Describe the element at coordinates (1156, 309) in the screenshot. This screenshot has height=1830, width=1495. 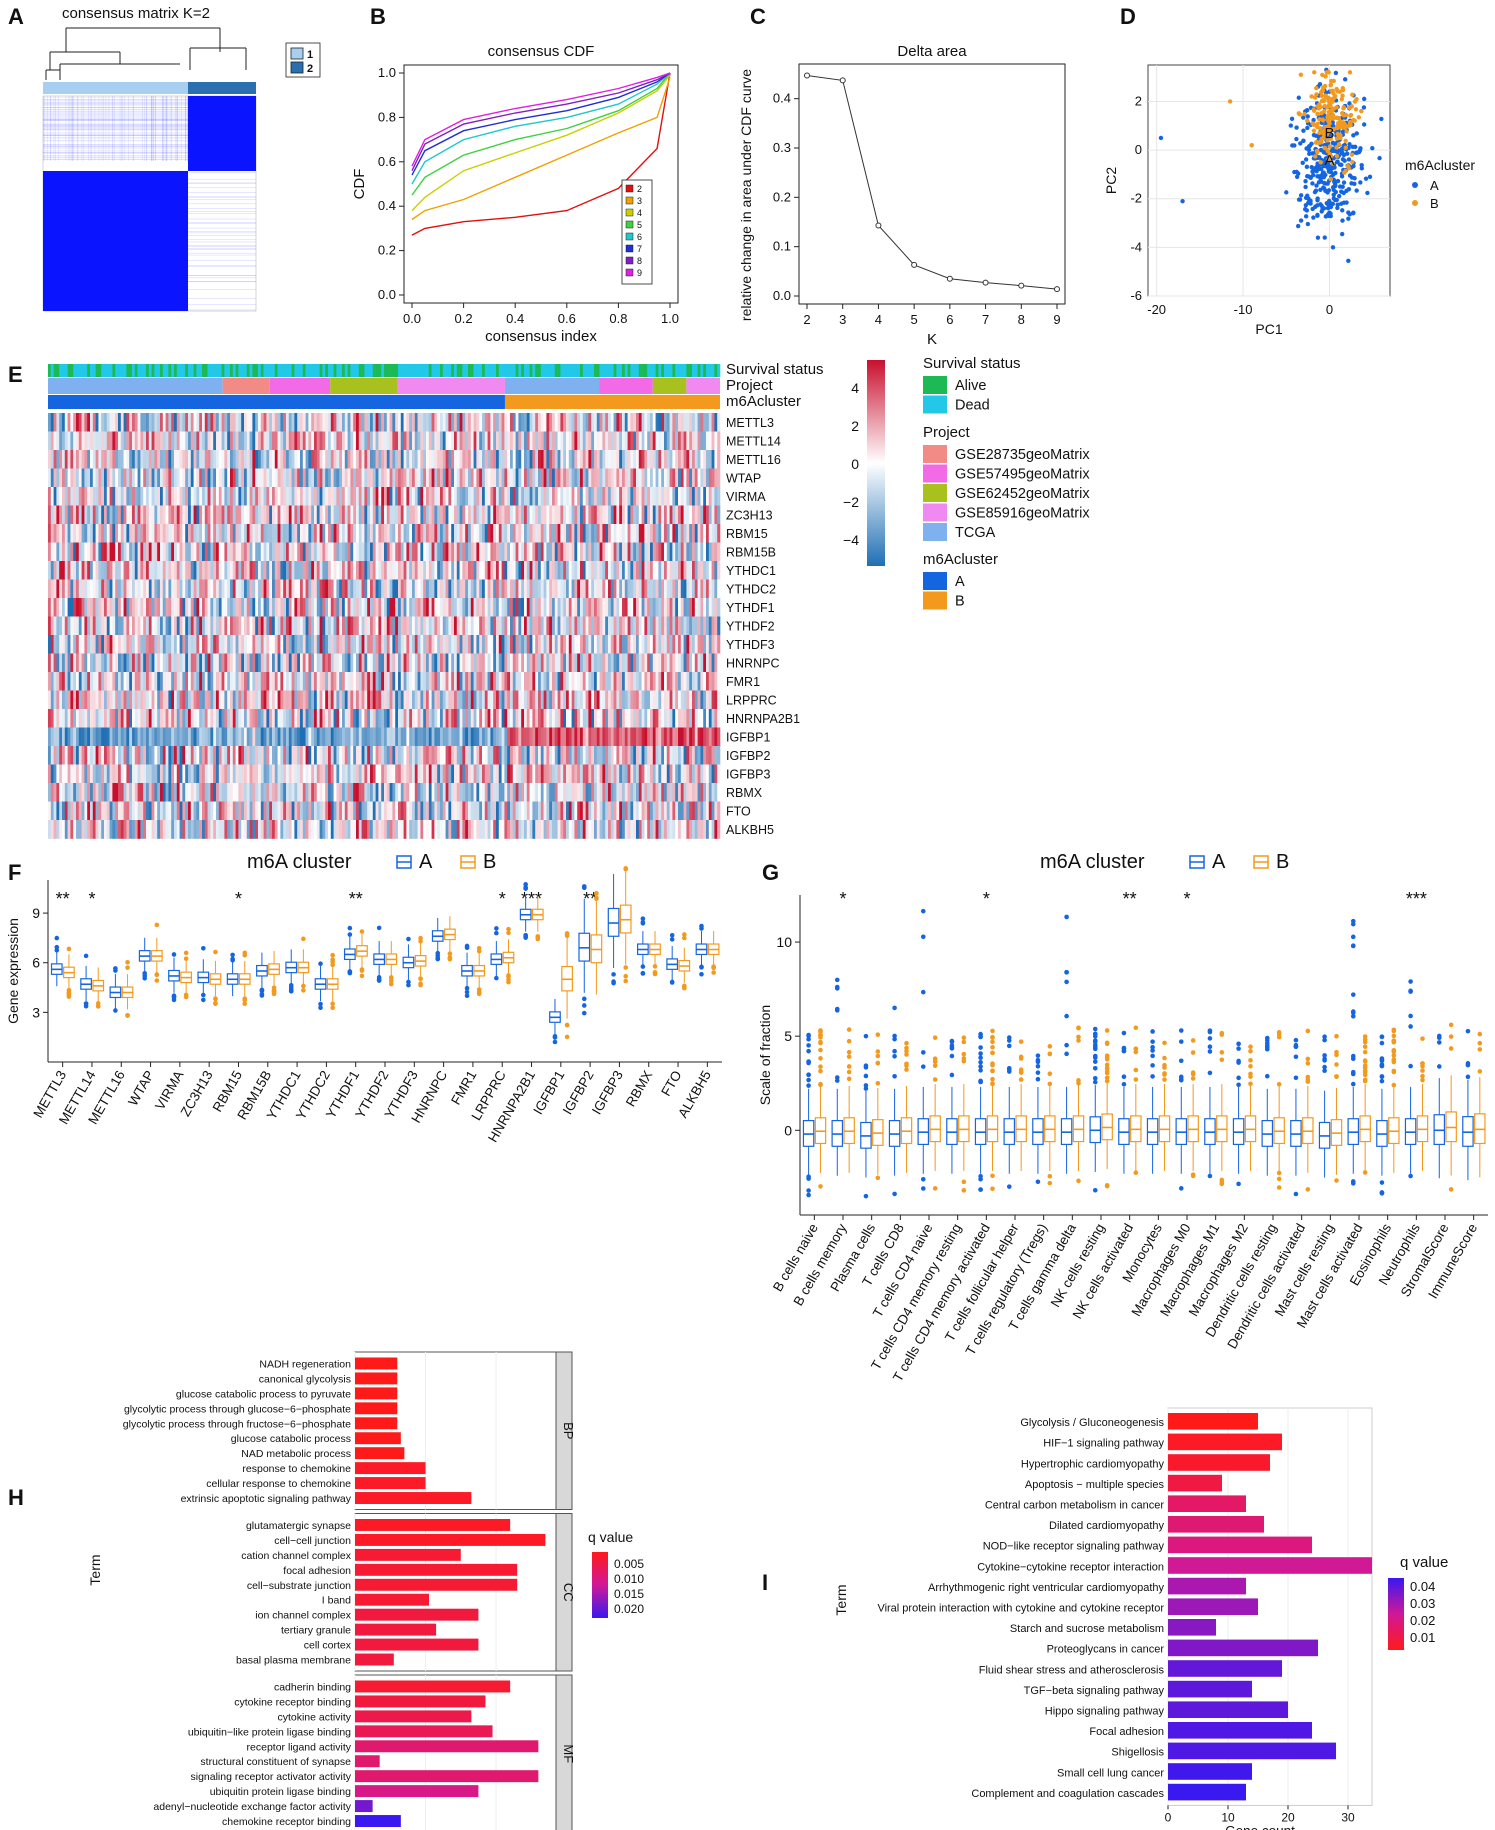
I see `x-tick-label: -20` at that location.